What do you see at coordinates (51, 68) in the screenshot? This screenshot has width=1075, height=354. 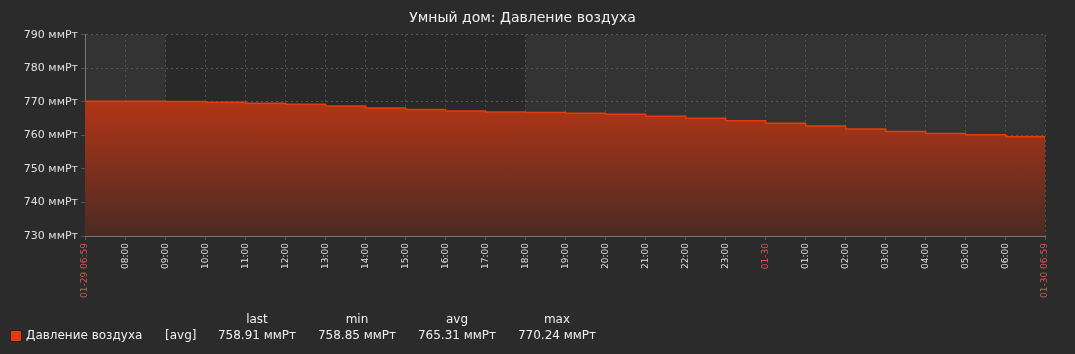 I see `y-tick-label: 780 ммРт` at bounding box center [51, 68].